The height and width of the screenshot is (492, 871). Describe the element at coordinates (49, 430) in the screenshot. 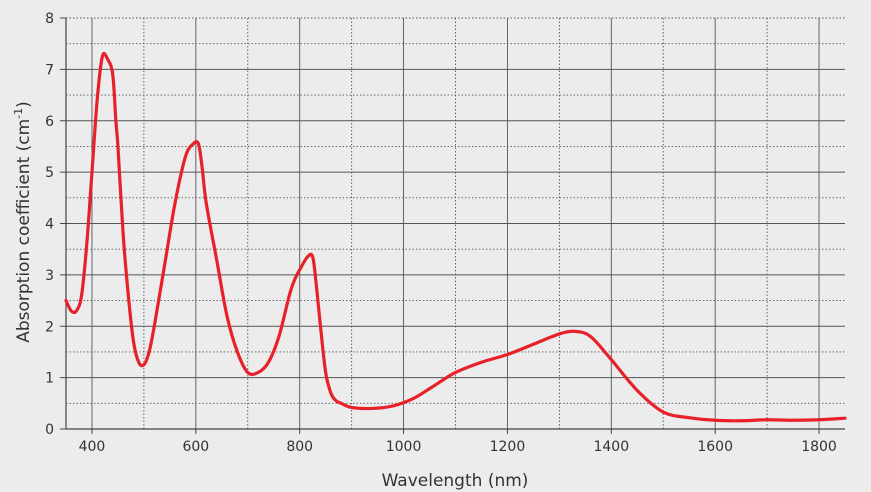

I see `y-tick-label: 0` at that location.